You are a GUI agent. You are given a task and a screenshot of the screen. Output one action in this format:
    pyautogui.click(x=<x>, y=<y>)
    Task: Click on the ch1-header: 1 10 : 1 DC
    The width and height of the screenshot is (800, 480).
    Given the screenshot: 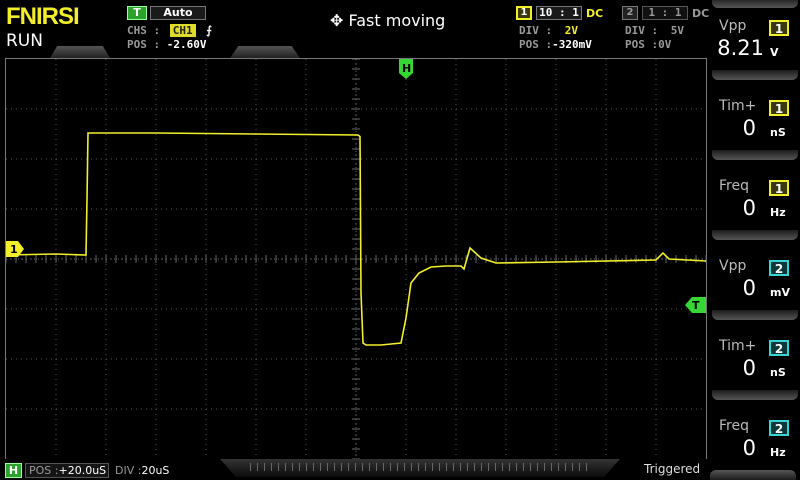 What is the action you would take?
    pyautogui.click(x=559, y=13)
    